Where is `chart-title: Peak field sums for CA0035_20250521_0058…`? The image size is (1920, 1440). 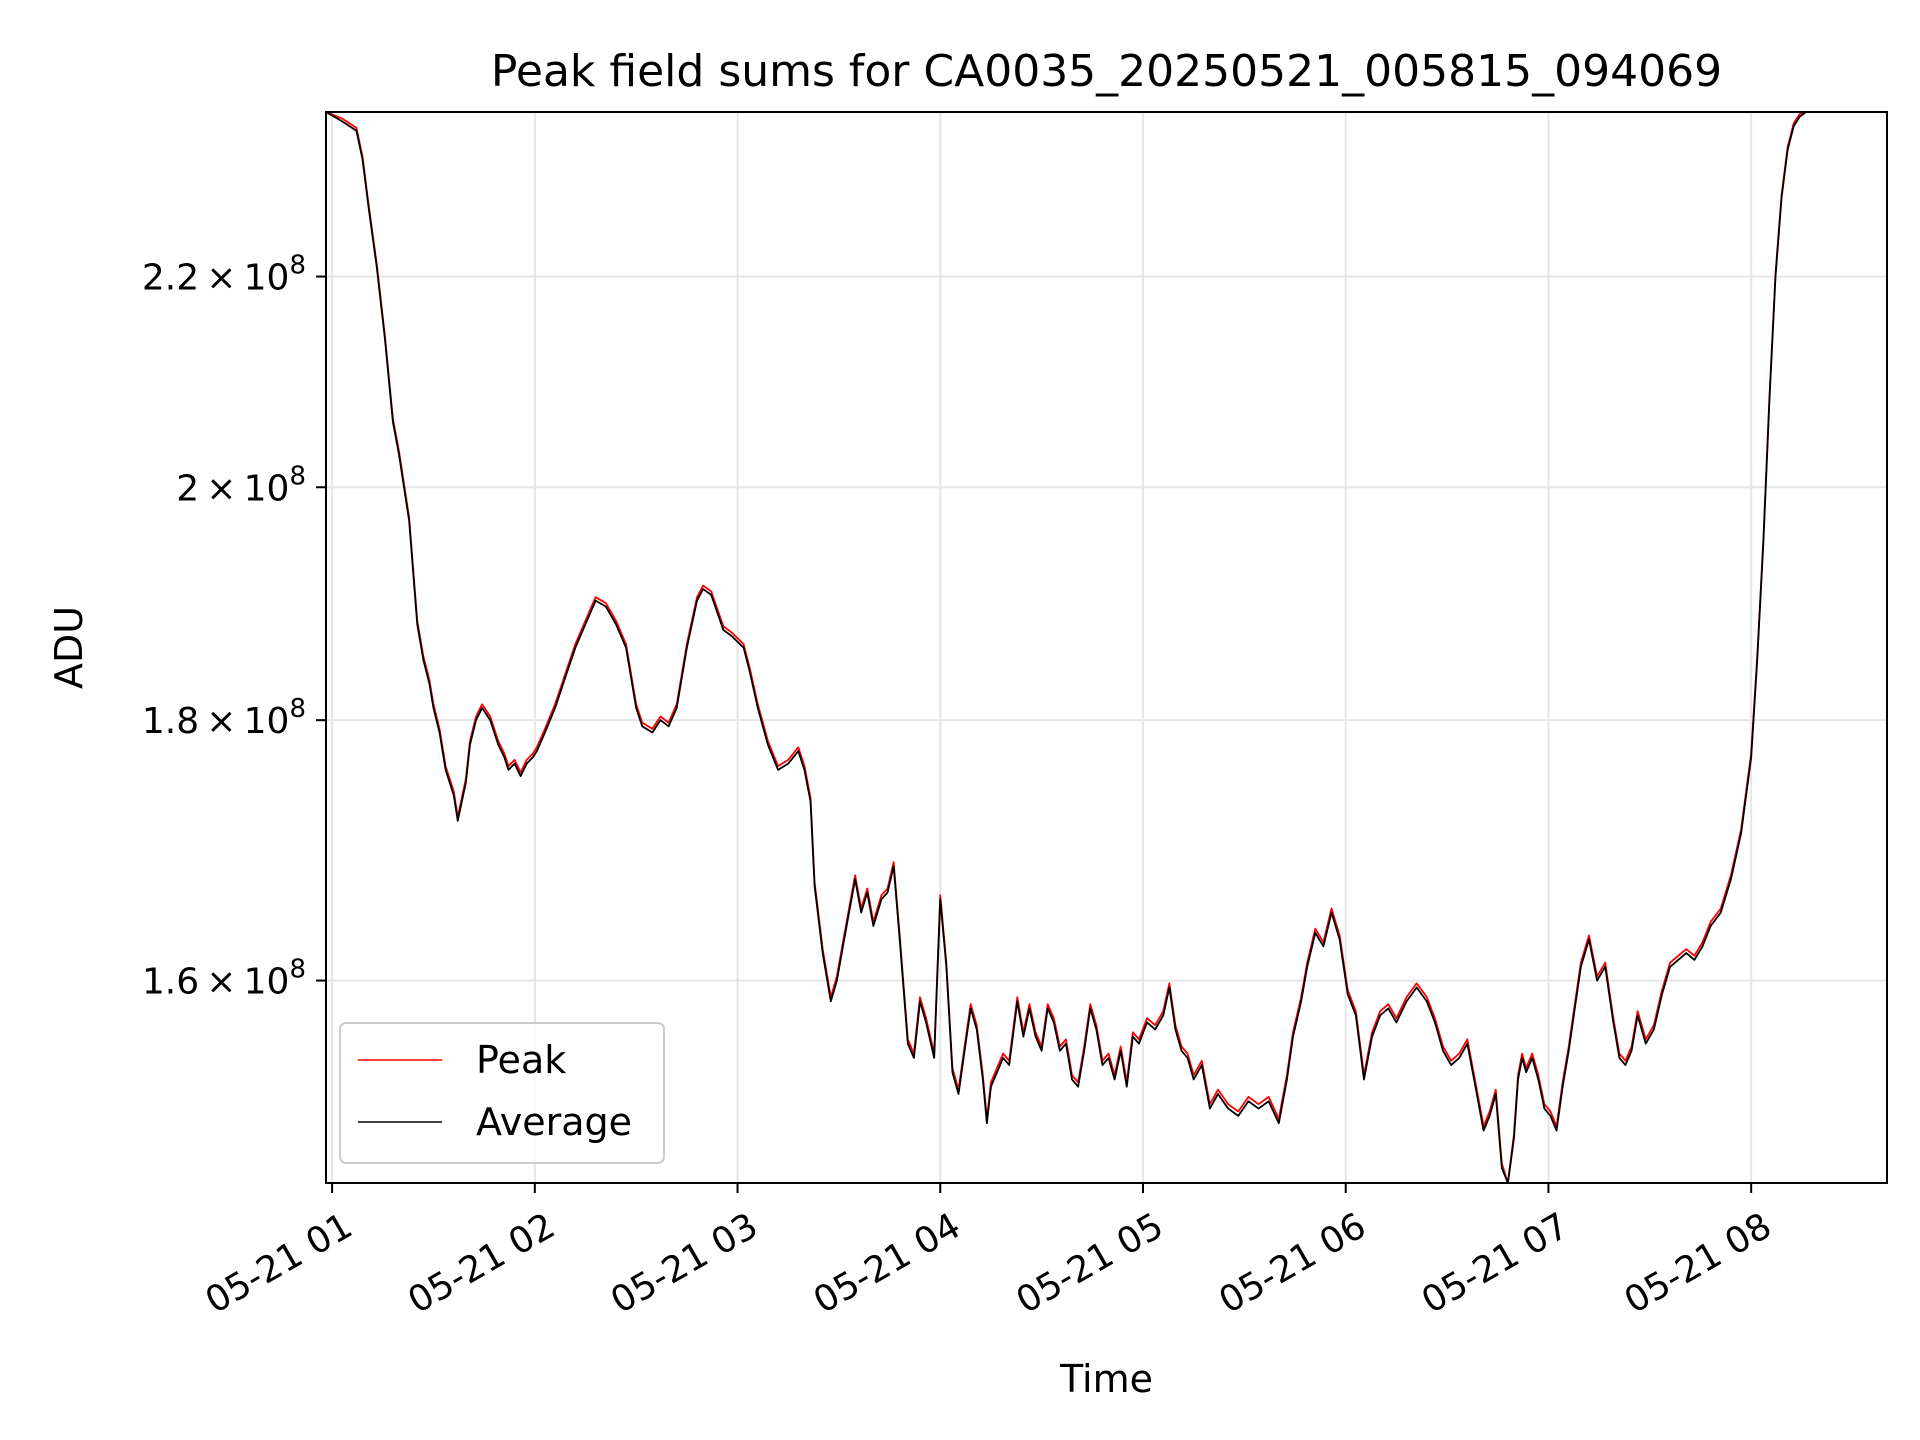 chart-title: Peak field sums for CA0035_20250521_0058… is located at coordinates (1106, 71).